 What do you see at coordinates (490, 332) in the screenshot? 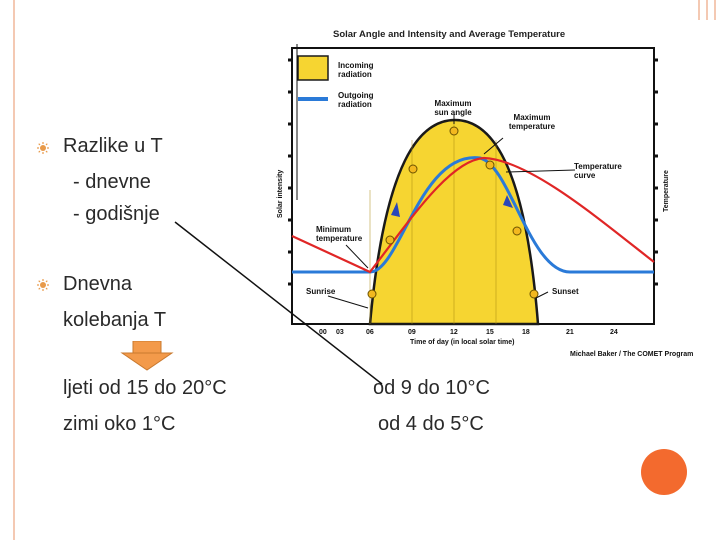
I see `x-tick-label: 15` at bounding box center [490, 332].